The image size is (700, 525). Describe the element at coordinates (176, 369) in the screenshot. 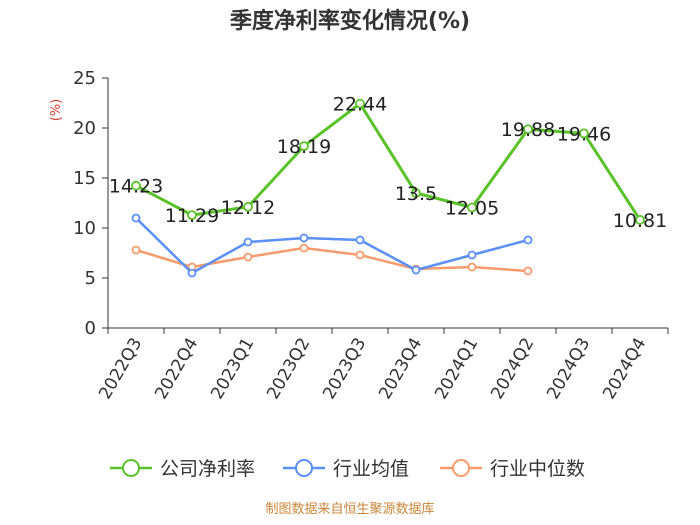

I see `x-tick-label: 2022Q4` at that location.